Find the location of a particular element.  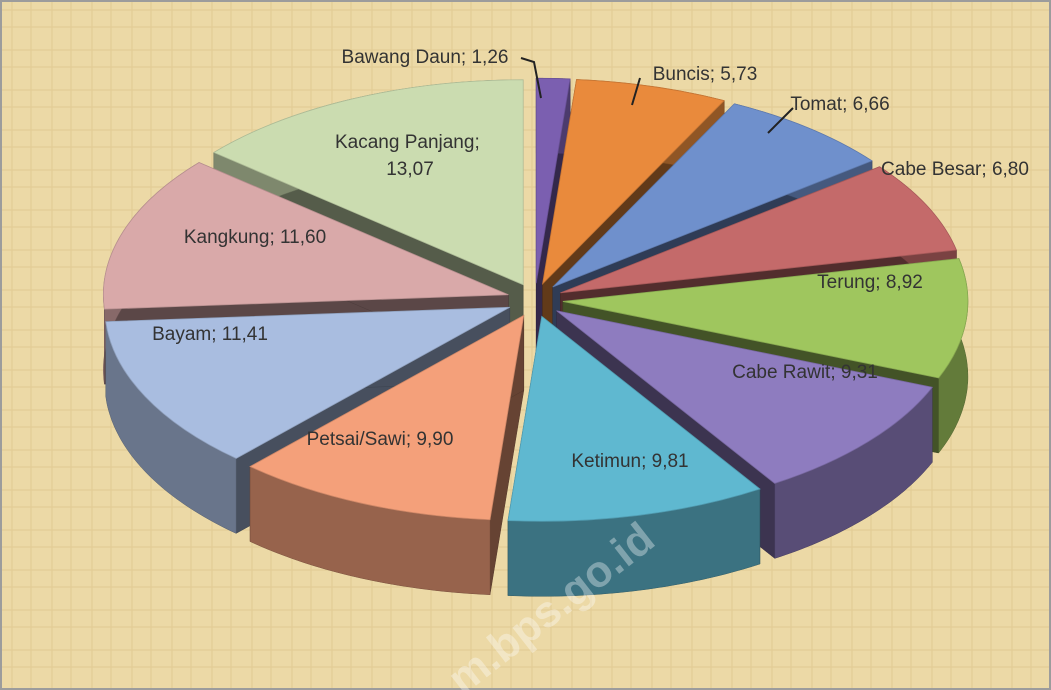

label-category: Bawang Daun is located at coordinates (401, 57).